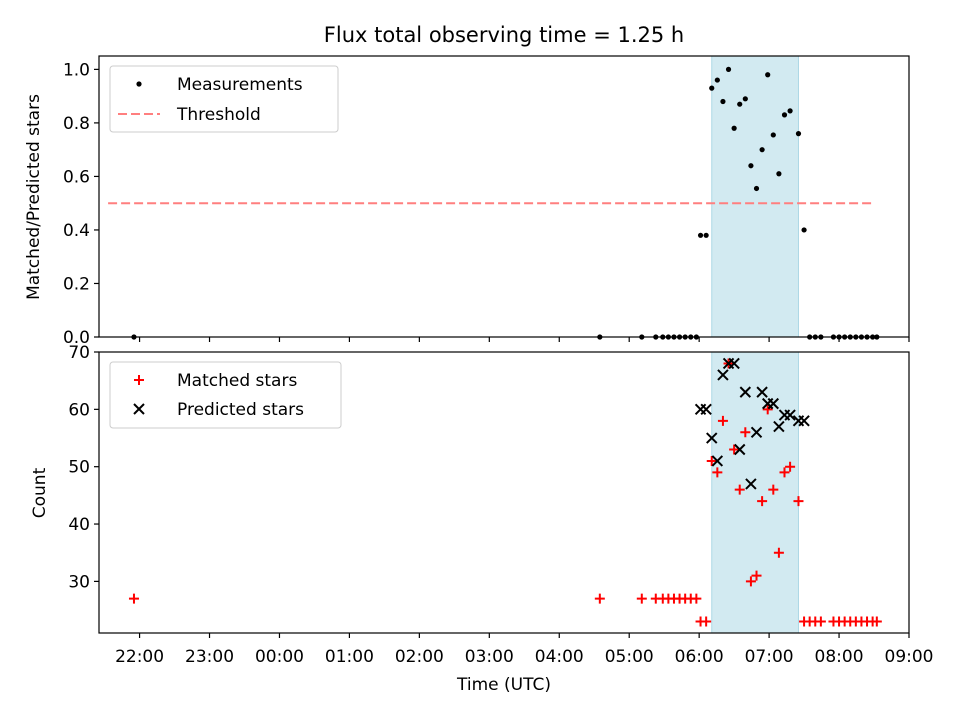  What do you see at coordinates (79, 582) in the screenshot?
I see `bottom-y-tick-label: 30` at bounding box center [79, 582].